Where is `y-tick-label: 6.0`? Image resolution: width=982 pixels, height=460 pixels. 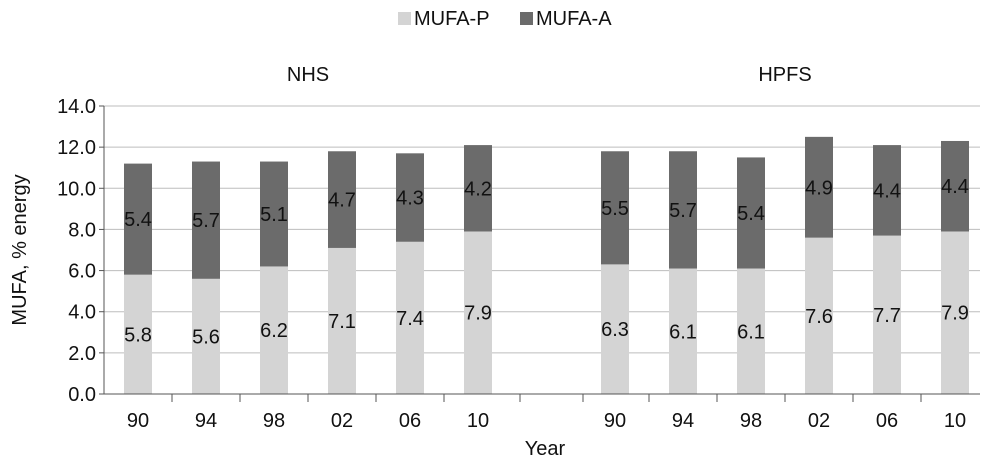 y-tick-label: 6.0 is located at coordinates (82, 272).